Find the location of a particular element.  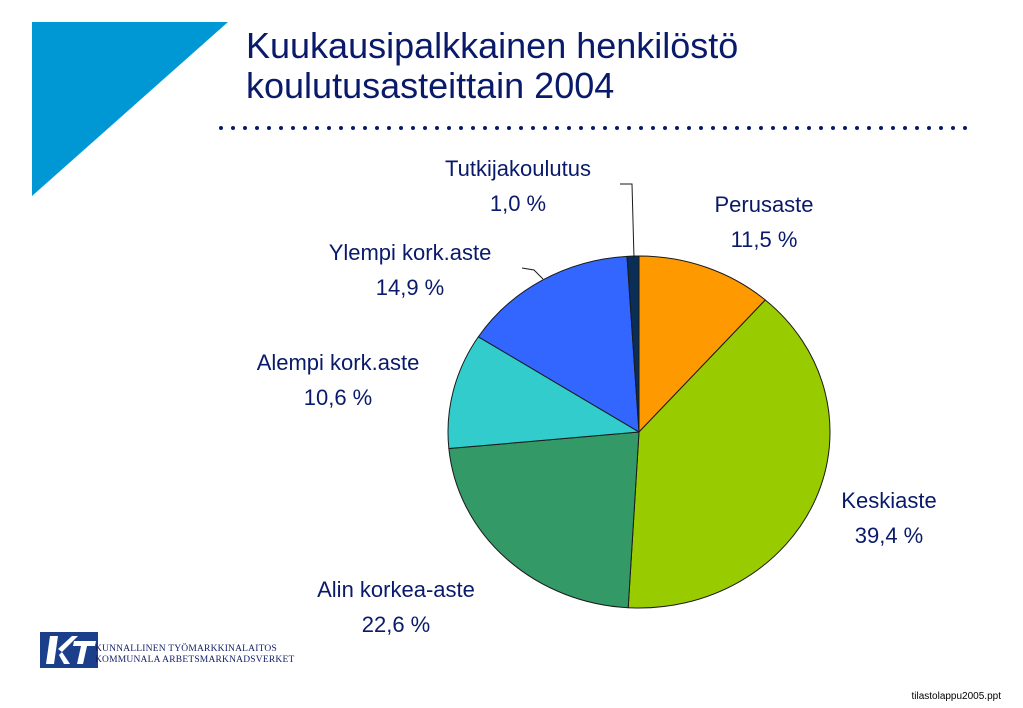

title-line-1: Kuukausipalkkainen henkilöstö is located at coordinates (492, 45).